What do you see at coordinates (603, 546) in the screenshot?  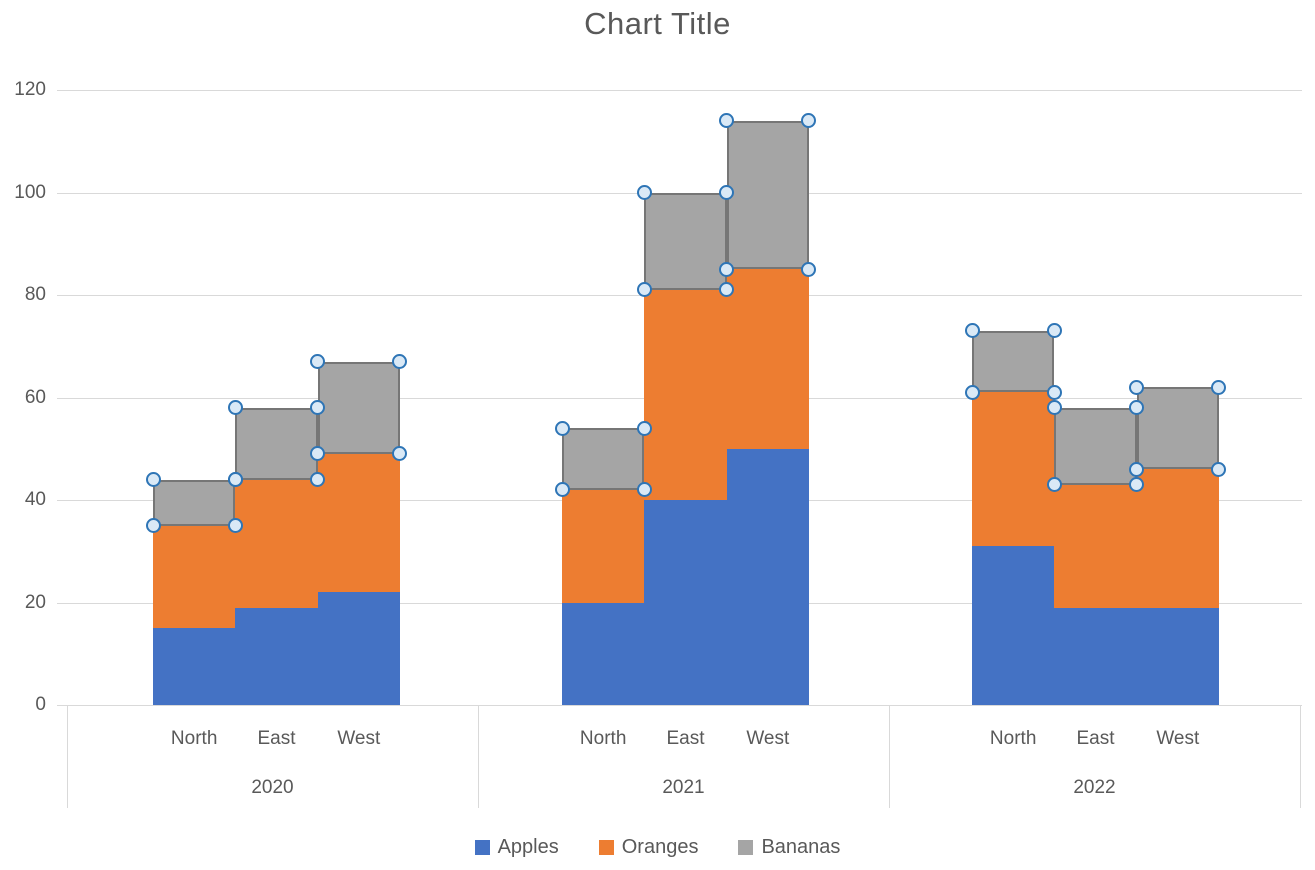 I see `bar-segment-oranges-2021-north` at bounding box center [603, 546].